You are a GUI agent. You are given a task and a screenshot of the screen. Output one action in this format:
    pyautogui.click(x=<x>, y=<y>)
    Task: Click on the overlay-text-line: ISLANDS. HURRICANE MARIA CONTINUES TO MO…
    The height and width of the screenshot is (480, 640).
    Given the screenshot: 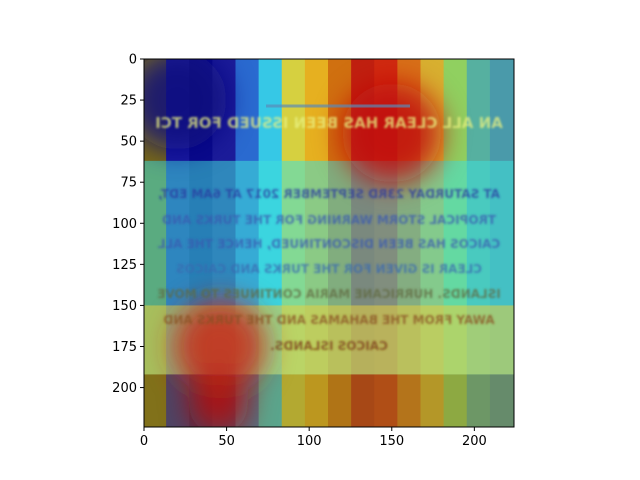 What is the action you would take?
    pyautogui.click(x=328, y=294)
    